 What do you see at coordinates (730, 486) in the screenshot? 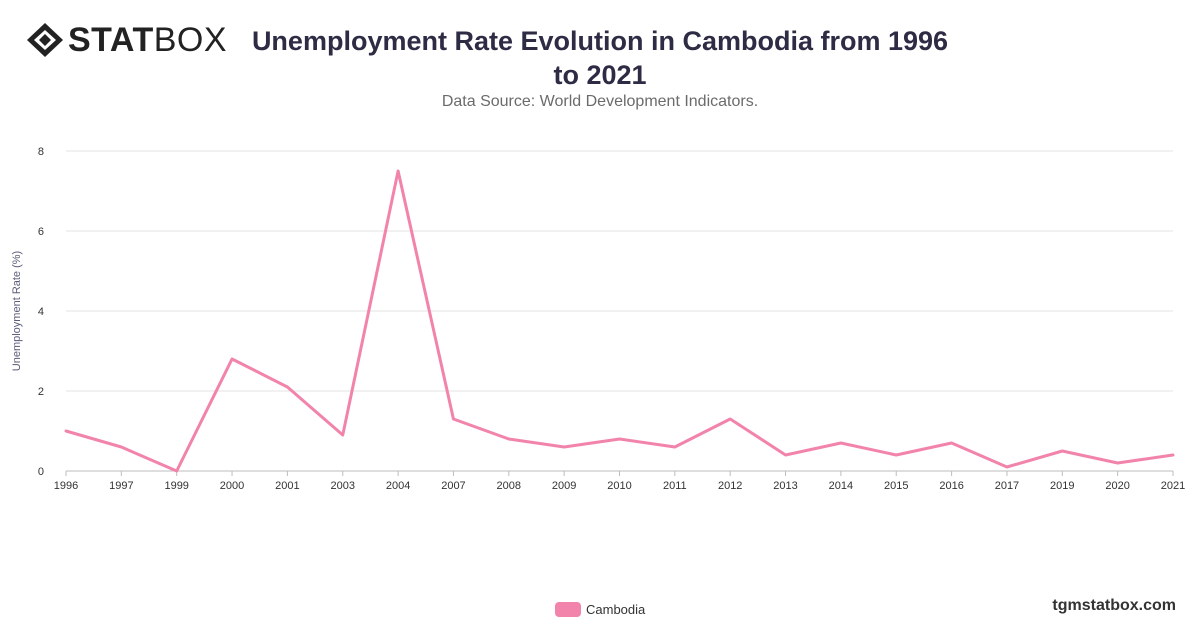
I see `x-tick-label: 2012` at bounding box center [730, 486].